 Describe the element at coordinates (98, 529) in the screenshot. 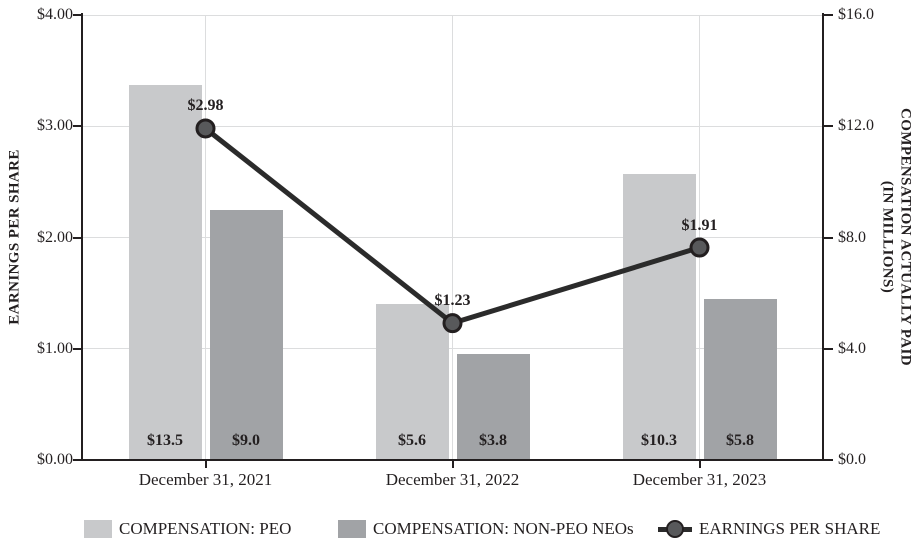

I see `peo-swatch-icon` at that location.